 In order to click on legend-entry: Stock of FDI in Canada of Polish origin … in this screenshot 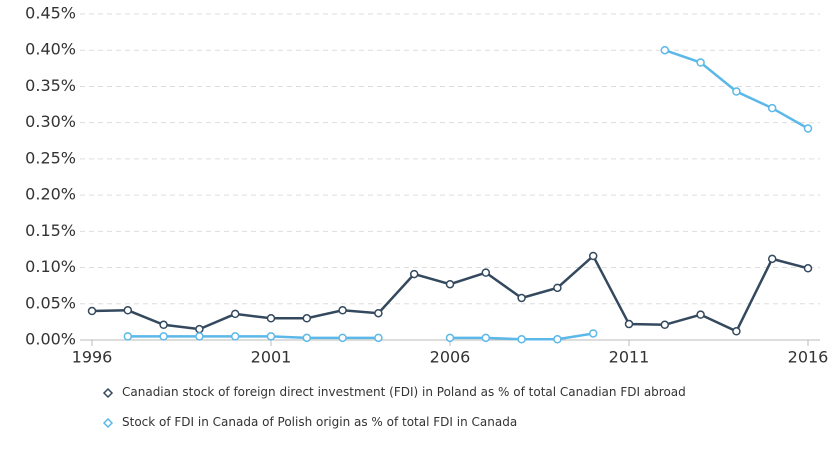, I will do `click(420, 422)`.